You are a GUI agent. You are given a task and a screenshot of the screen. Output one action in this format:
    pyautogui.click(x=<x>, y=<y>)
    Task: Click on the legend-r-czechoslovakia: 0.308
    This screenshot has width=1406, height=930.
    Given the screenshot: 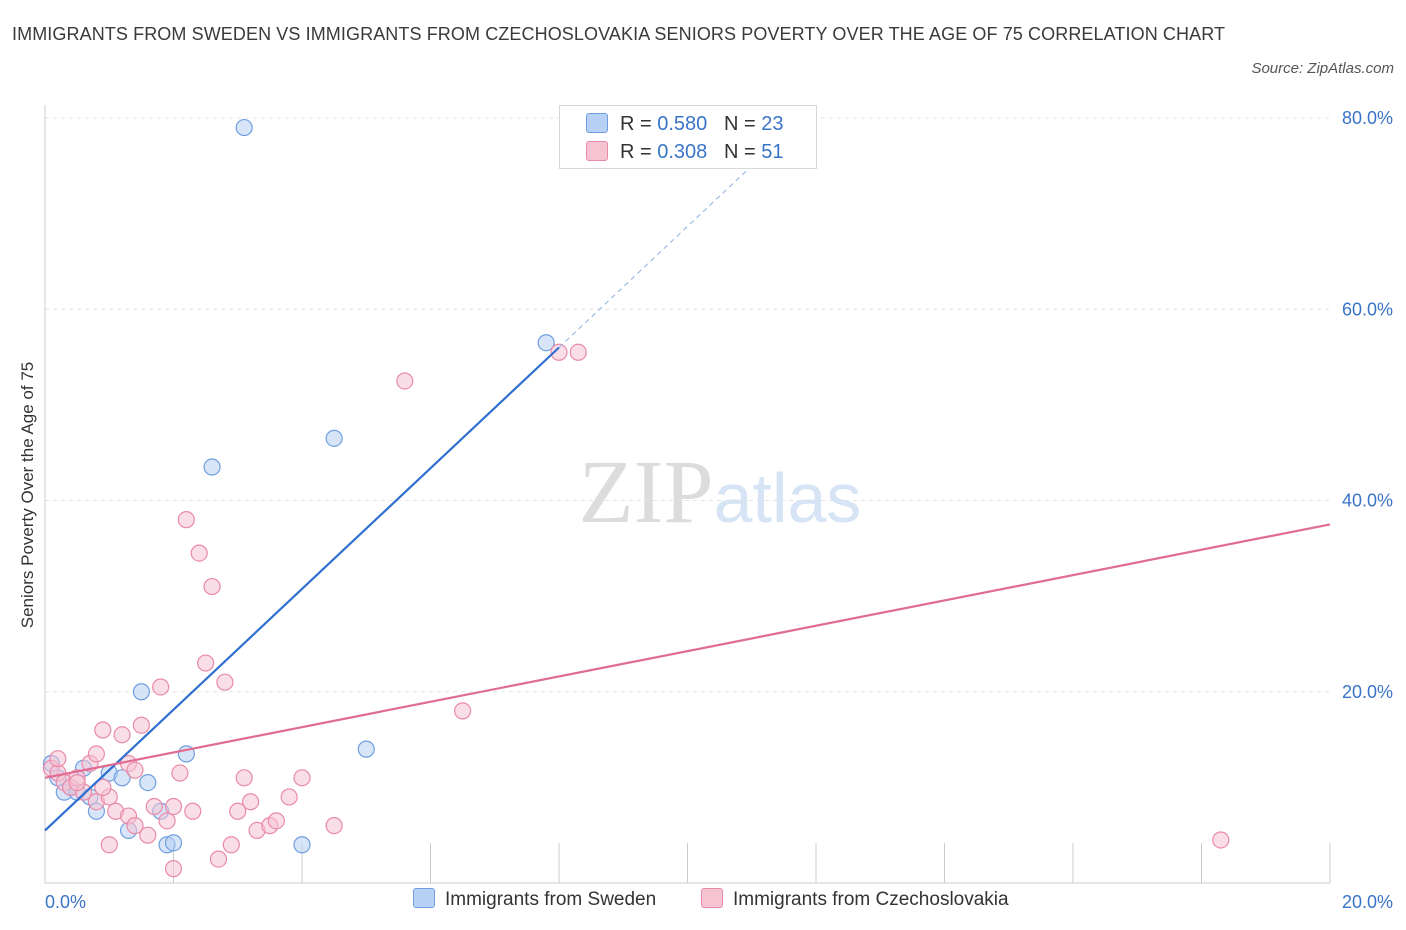 What is the action you would take?
    pyautogui.click(x=682, y=152)
    